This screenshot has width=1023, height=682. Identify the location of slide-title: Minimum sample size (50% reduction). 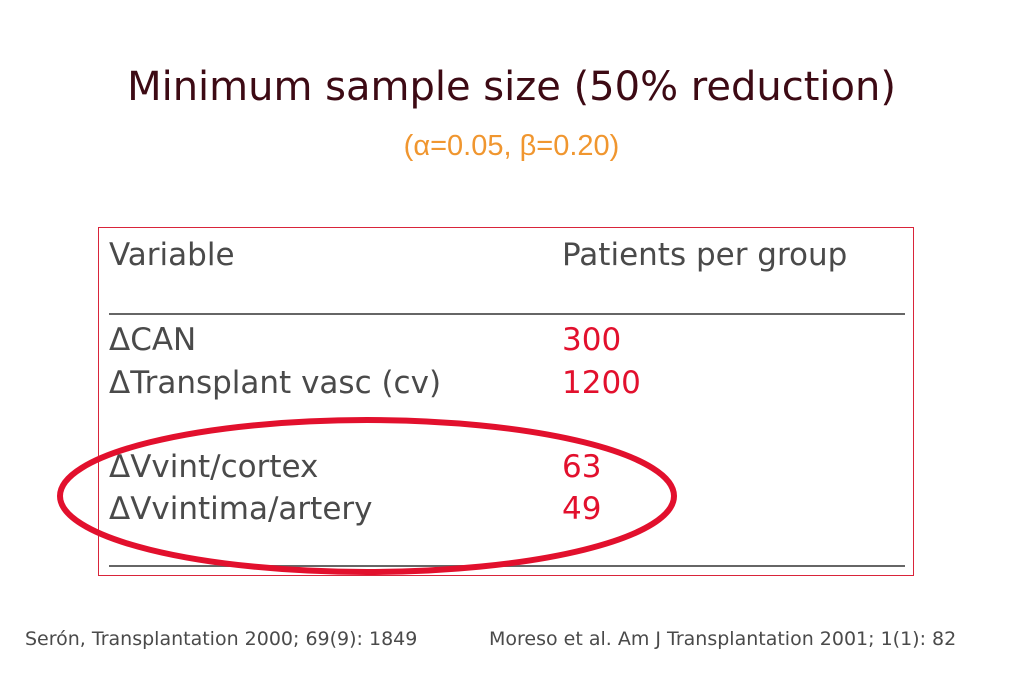
(511, 87).